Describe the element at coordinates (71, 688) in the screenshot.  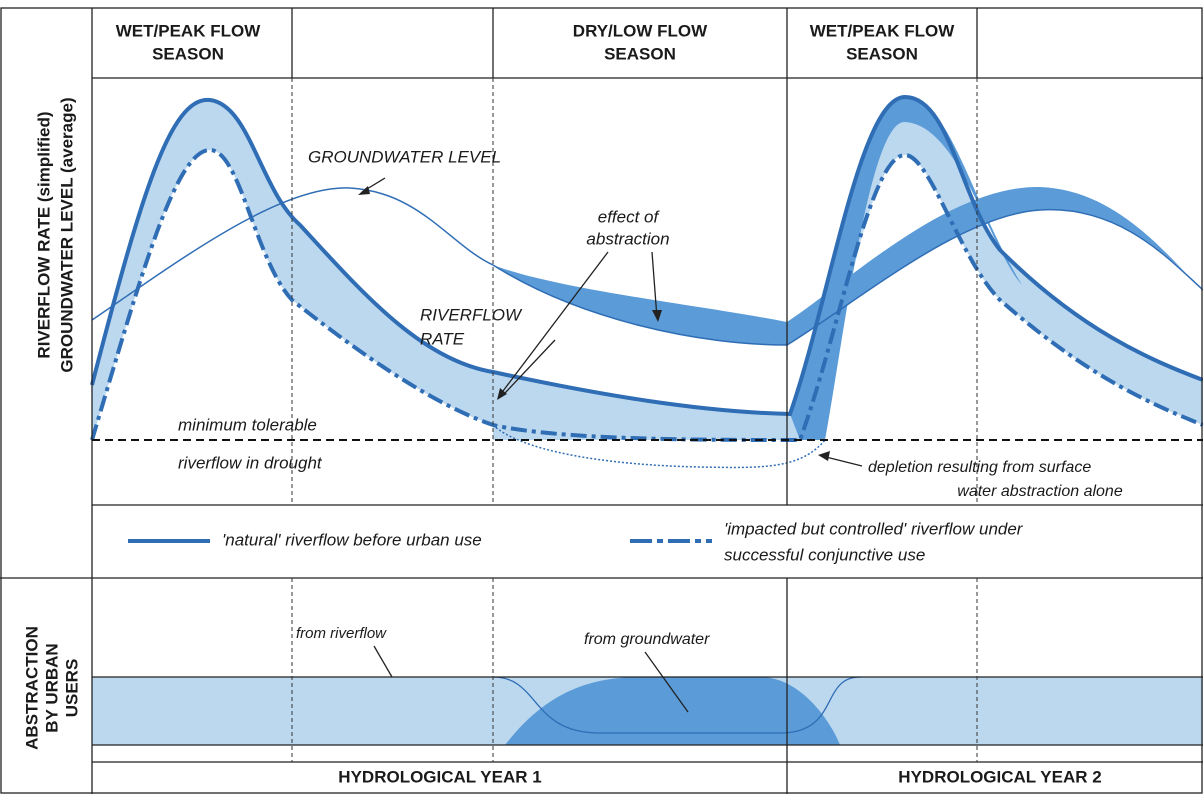
I see `axis-label: USERS` at that location.